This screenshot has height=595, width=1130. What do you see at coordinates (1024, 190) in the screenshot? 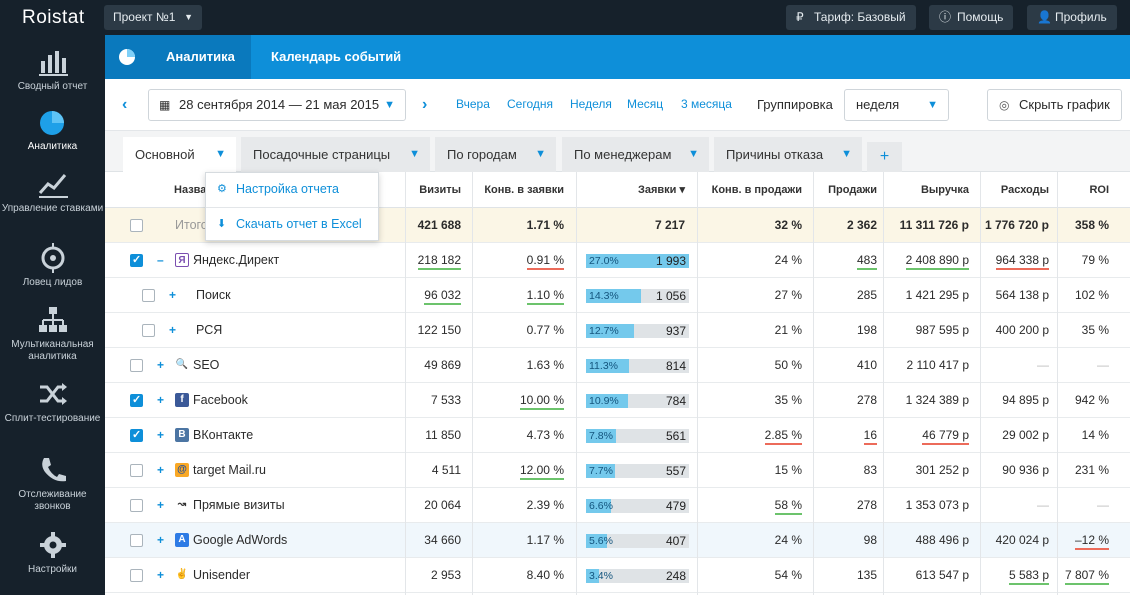
I see `column-costs: Расходы` at bounding box center [1024, 190].